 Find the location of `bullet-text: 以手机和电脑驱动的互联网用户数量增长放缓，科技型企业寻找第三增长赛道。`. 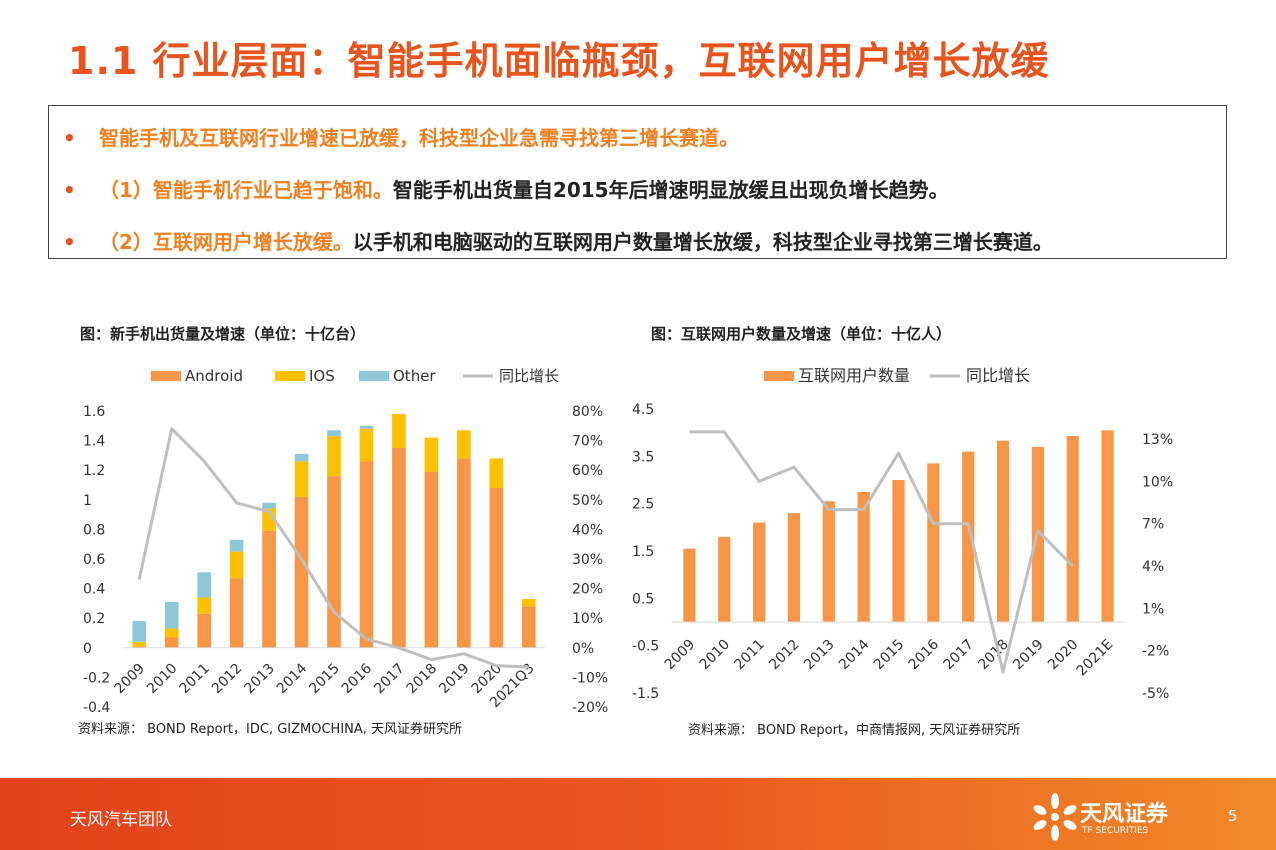

bullet-text: 以手机和电脑驱动的互联网用户数量增长放缓，科技型企业寻找第三增长赛道。 is located at coordinates (702, 242).